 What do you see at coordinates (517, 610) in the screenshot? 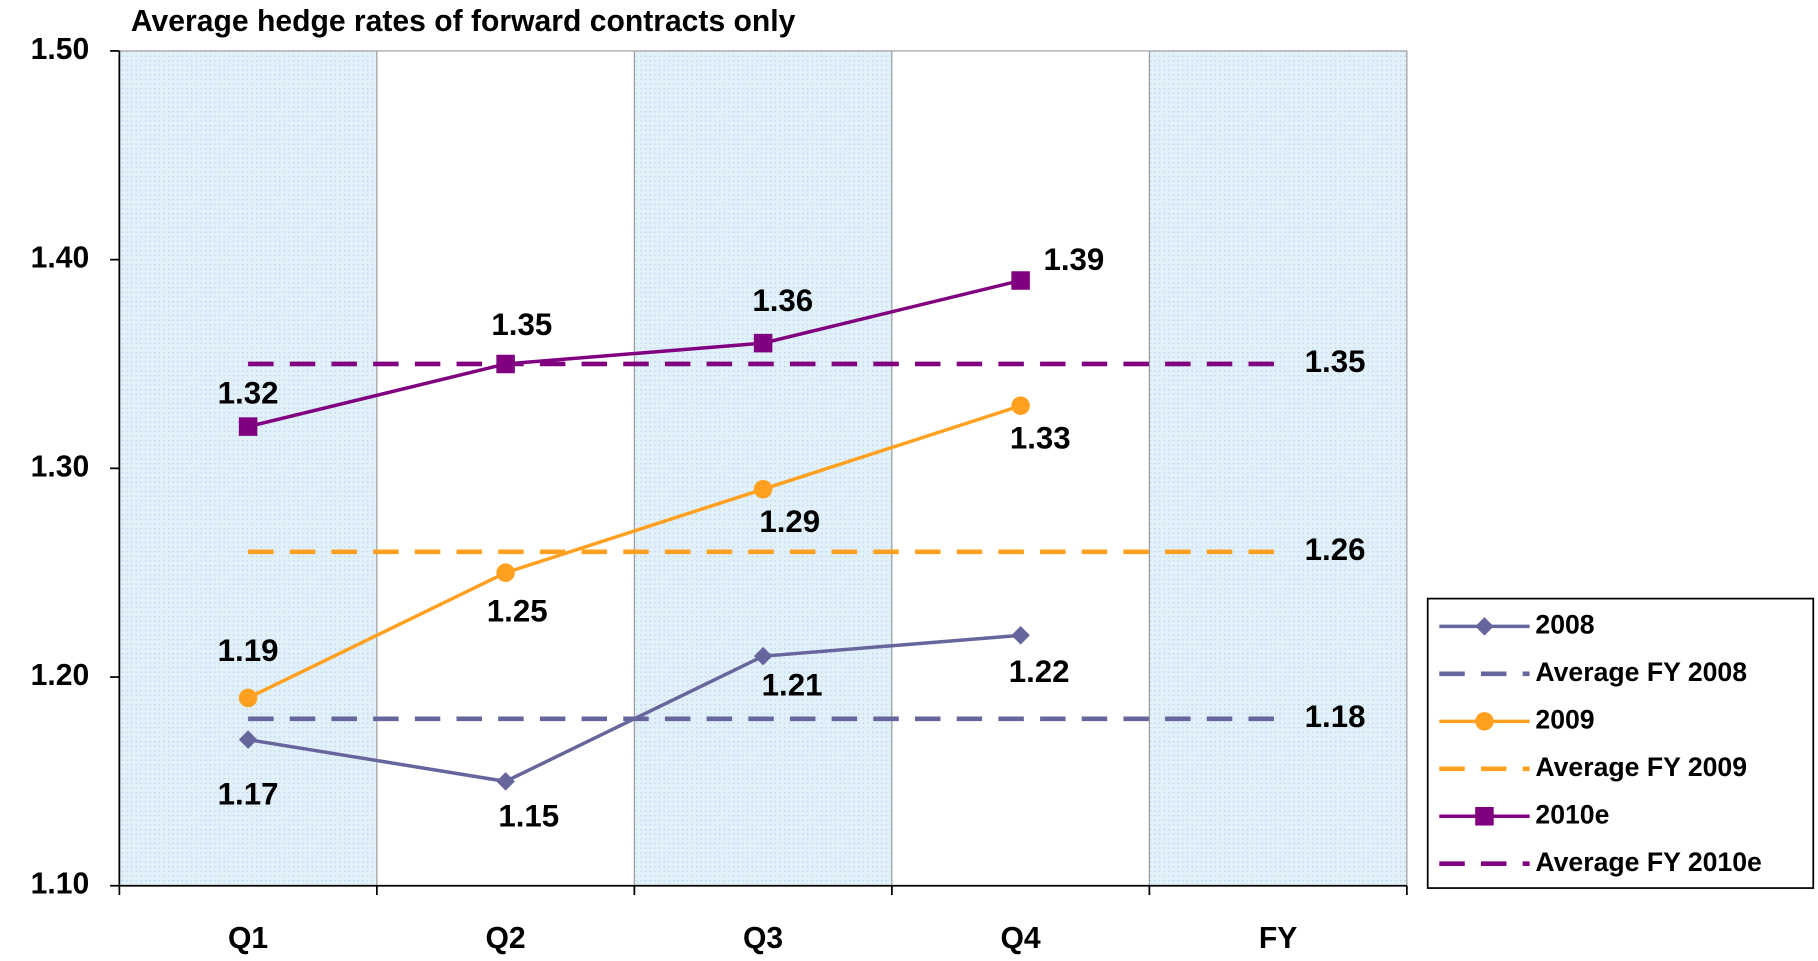
I see `data-label: 1.25` at bounding box center [517, 610].